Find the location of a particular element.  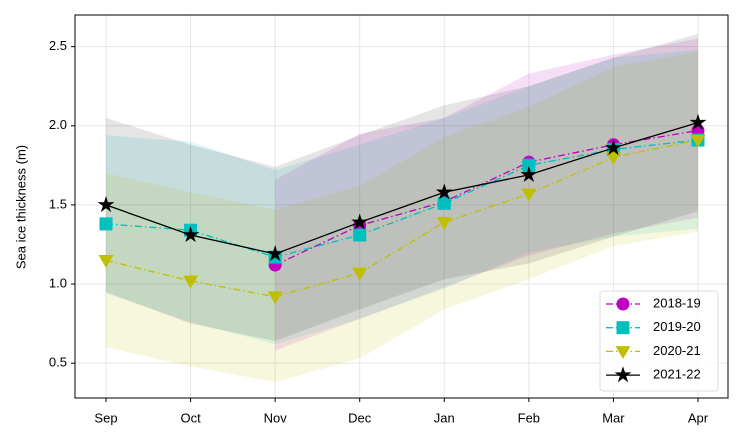

x-tick-label: Nov is located at coordinates (276, 417).